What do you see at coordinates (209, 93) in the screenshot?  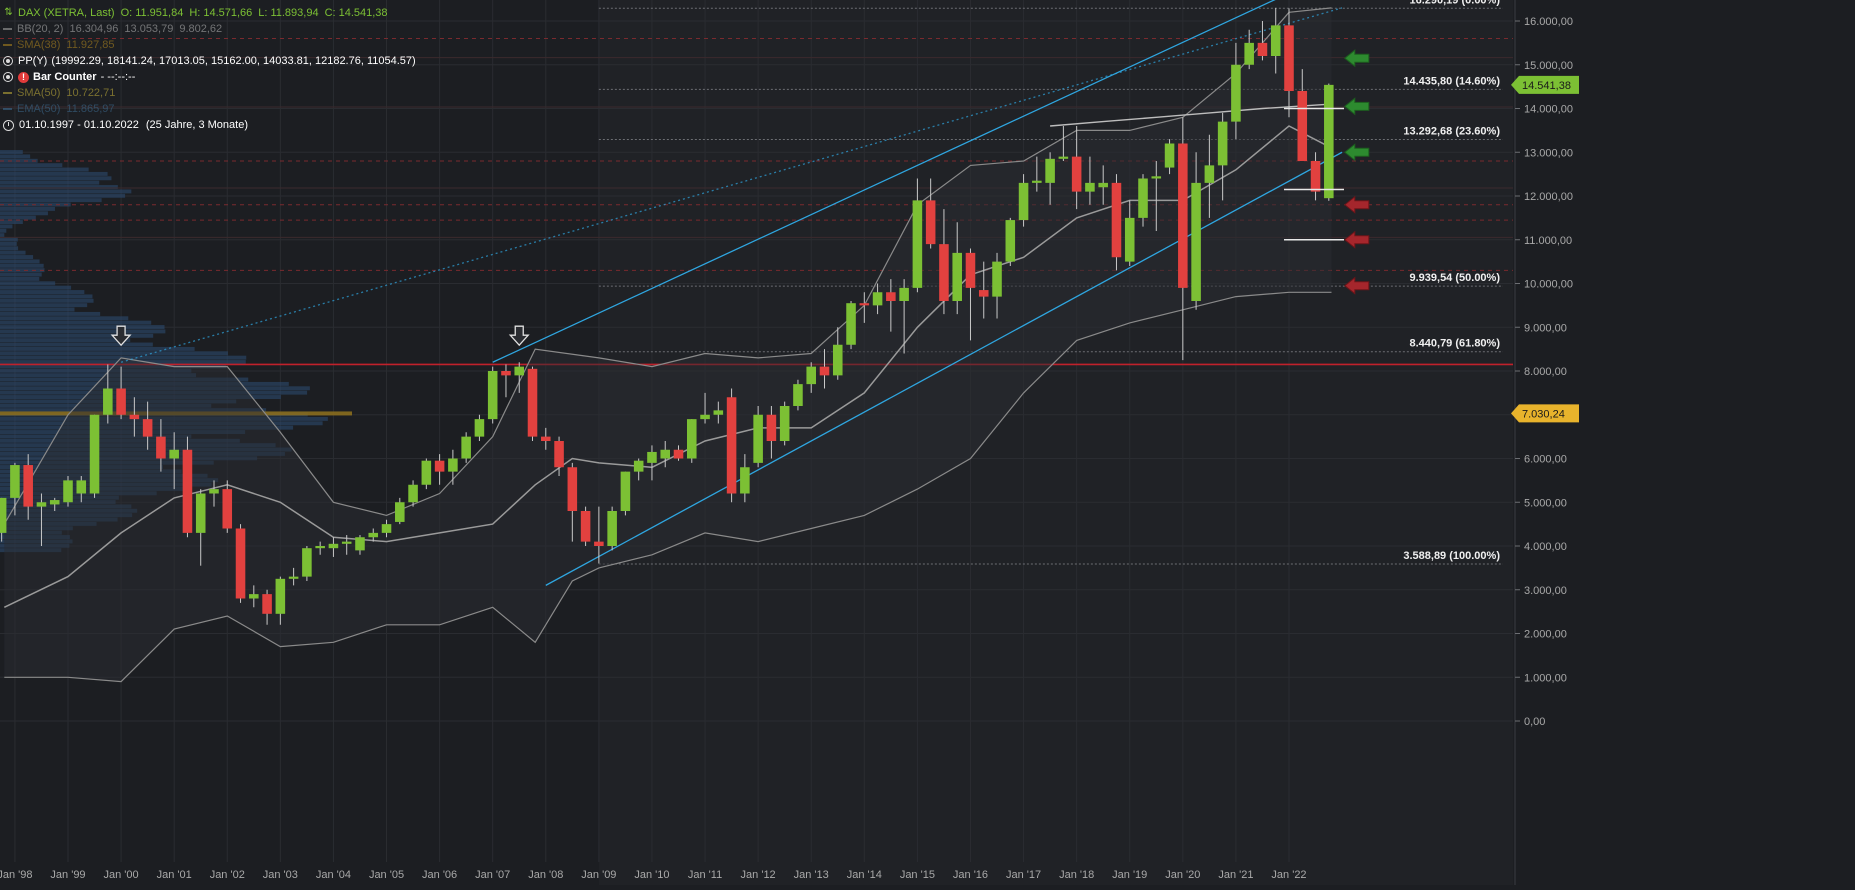 I see `legend-sma50: SMA(50) 10.722,71` at bounding box center [209, 93].